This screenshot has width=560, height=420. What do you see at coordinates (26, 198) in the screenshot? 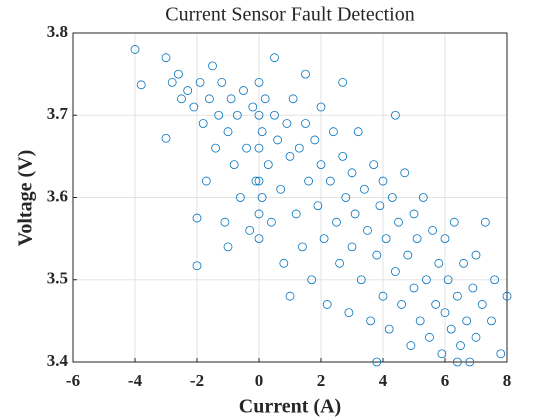
I see `y-axis-label: Voltage (V)` at bounding box center [26, 198].